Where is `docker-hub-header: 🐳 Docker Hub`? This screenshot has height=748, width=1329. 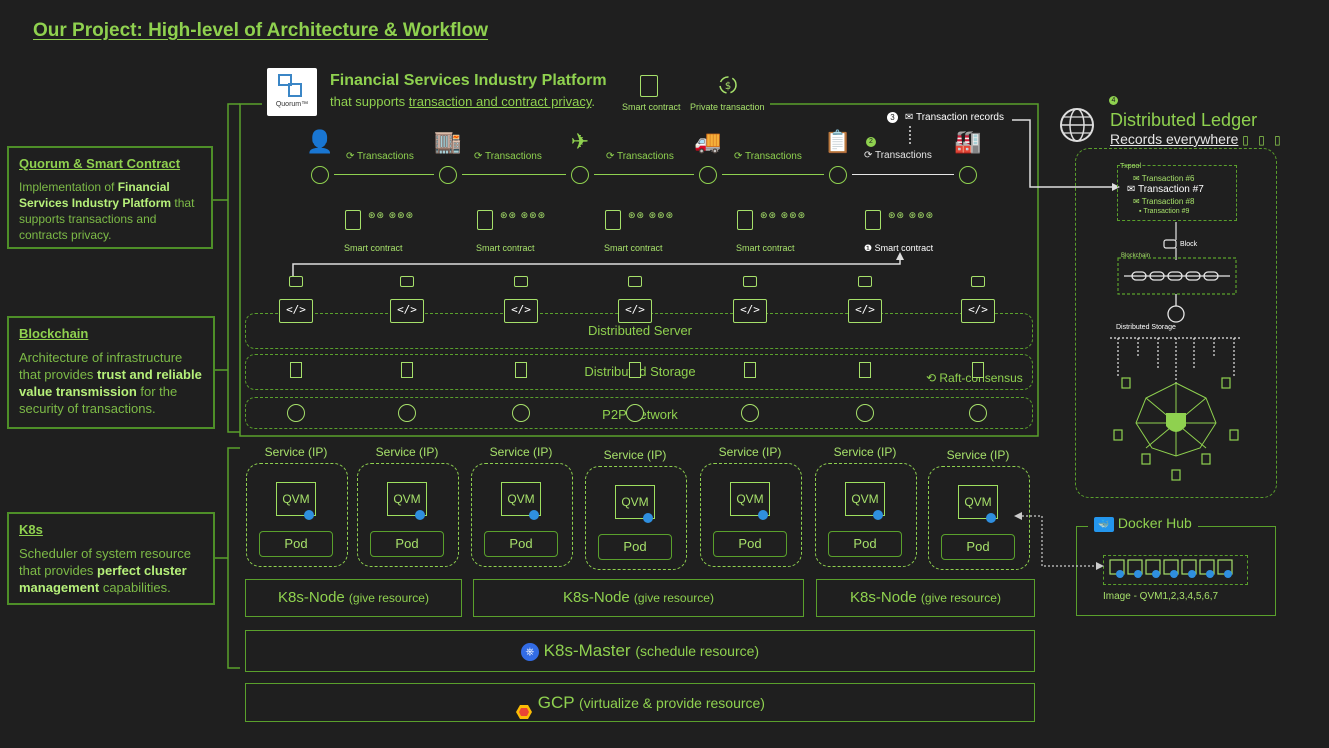
docker-hub-header: 🐳 Docker Hub is located at coordinates (1143, 523).